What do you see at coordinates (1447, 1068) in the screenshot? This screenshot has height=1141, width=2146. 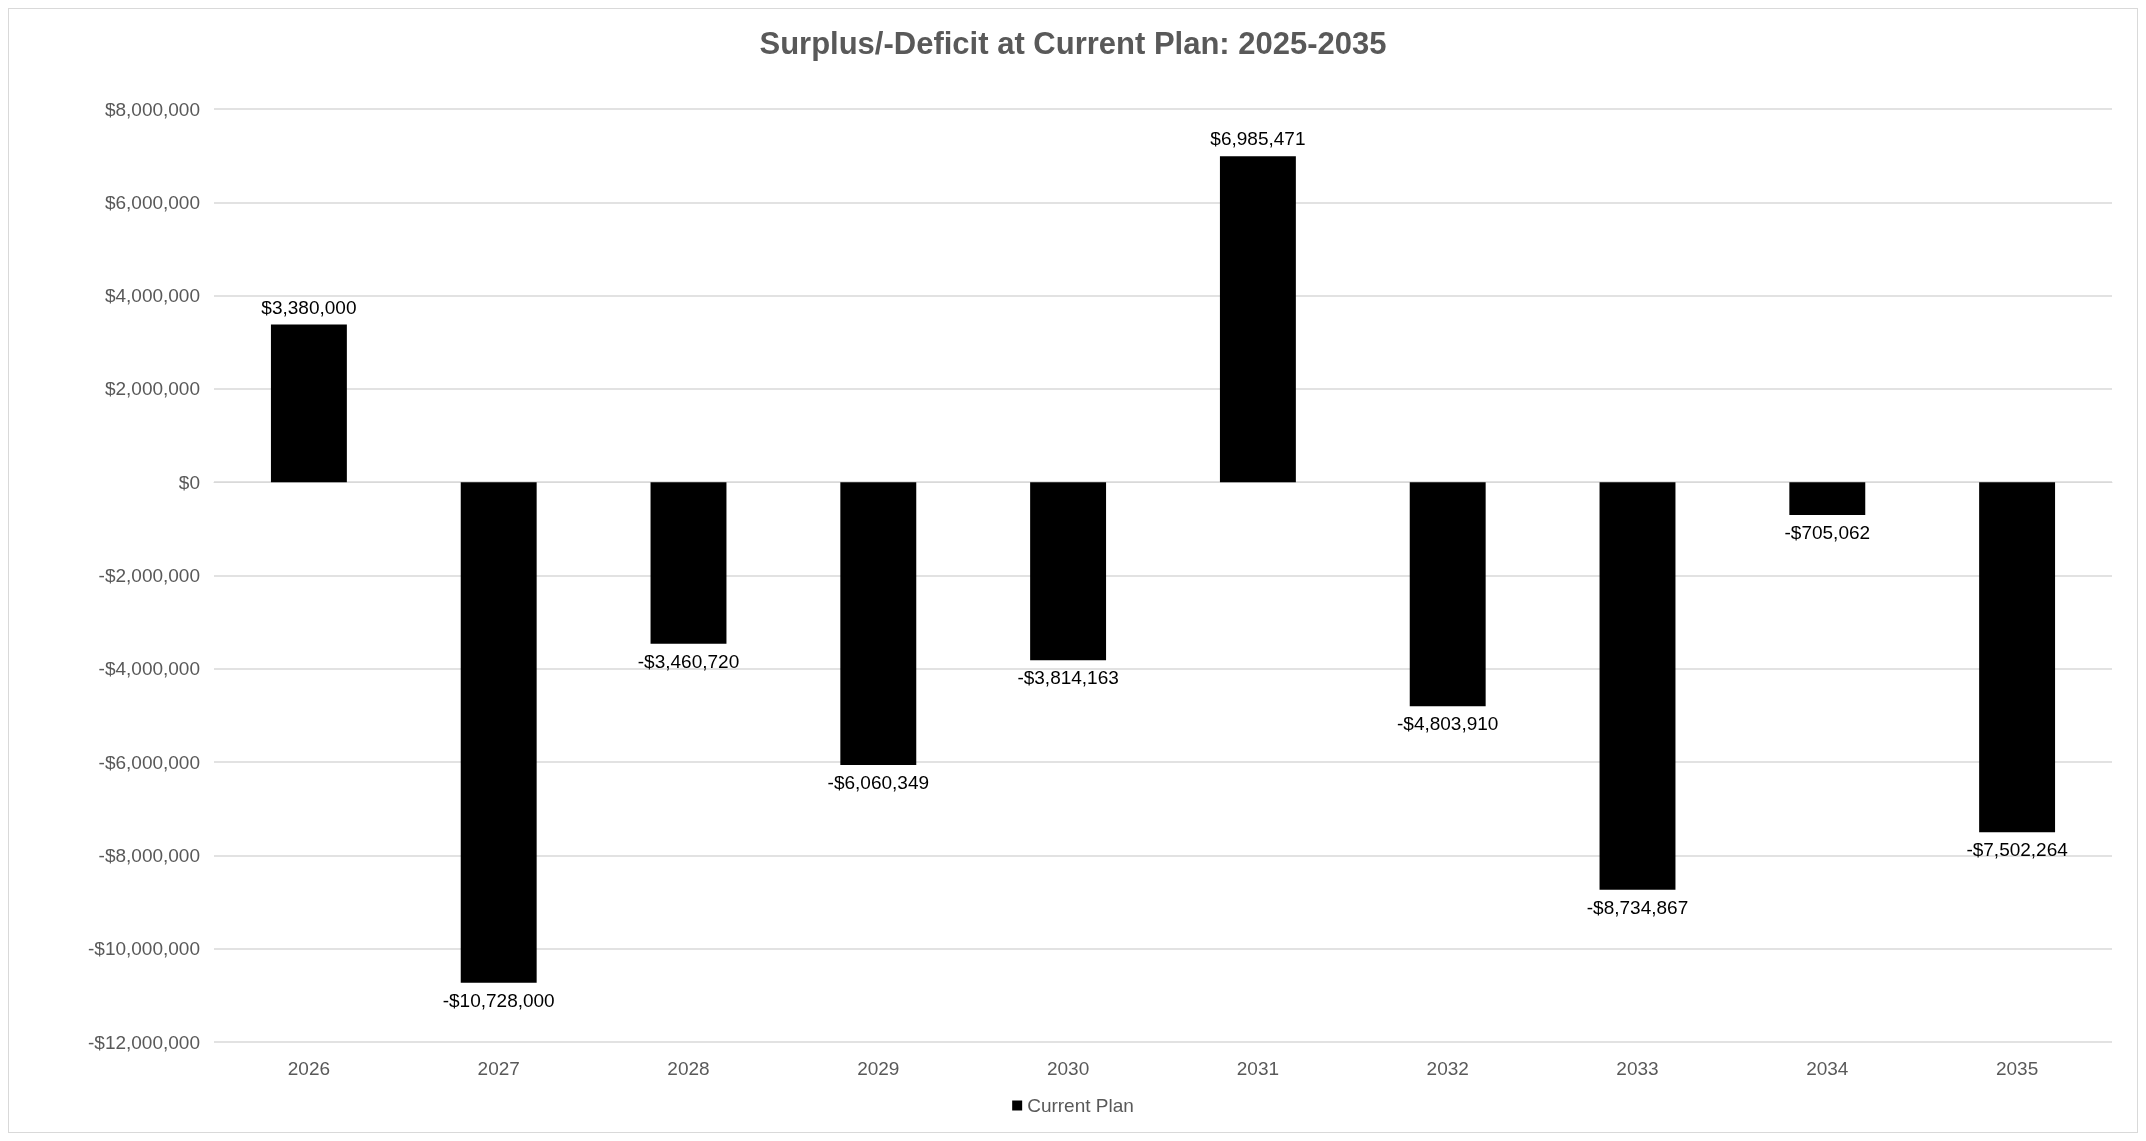 I see `x-tick-label: 2032` at bounding box center [1447, 1068].